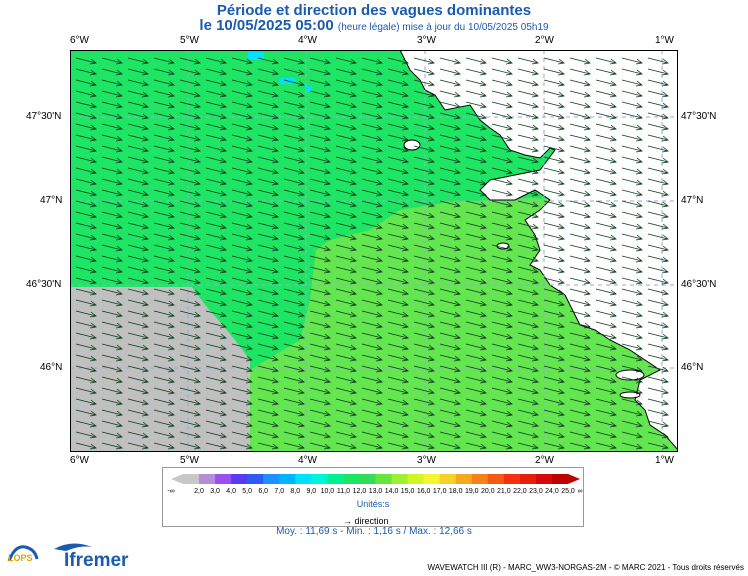 Image resolution: width=748 pixels, height=576 pixels. I want to click on lon-tick-bottom: 6°W, so click(79, 460).